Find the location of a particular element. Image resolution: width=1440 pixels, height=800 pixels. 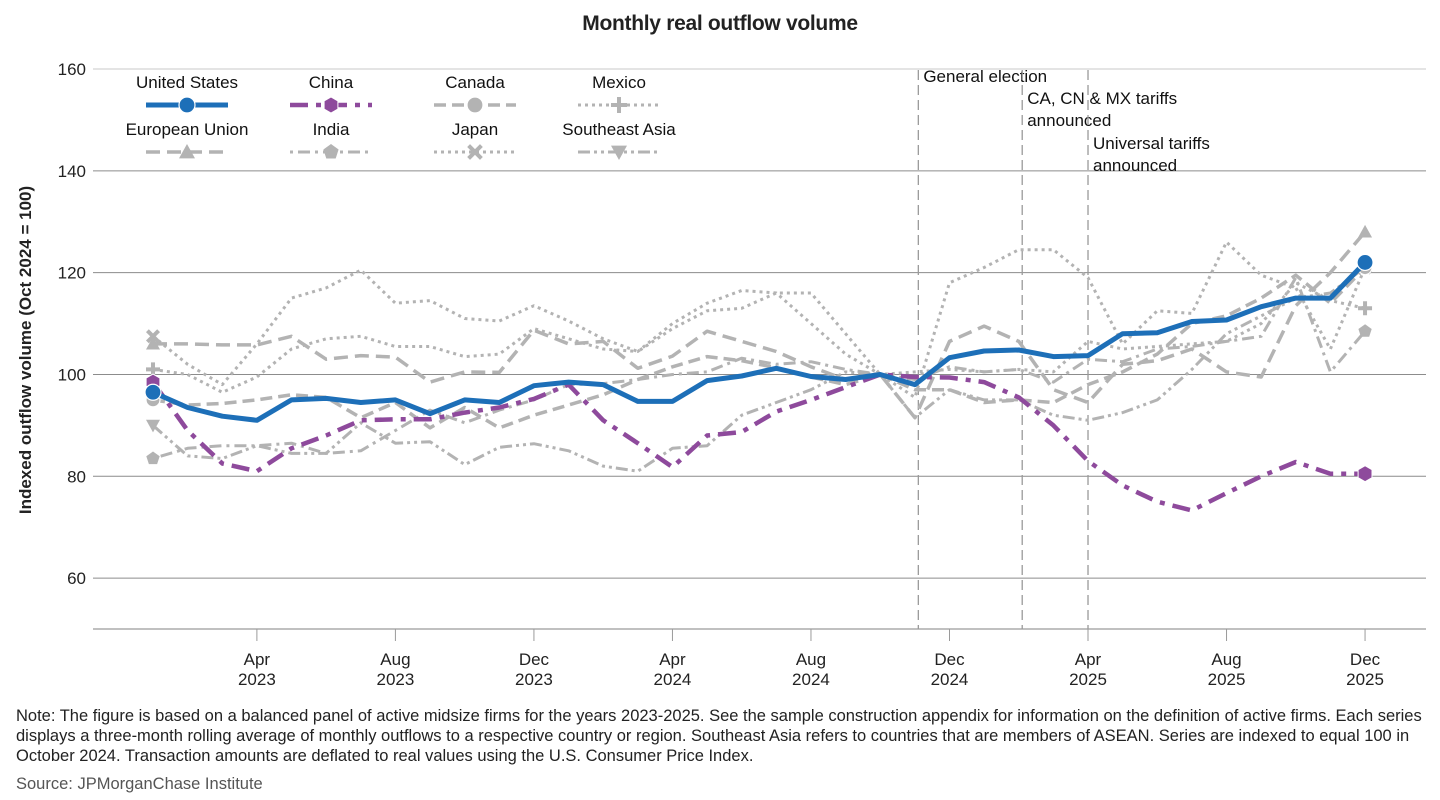

y-tick-label: 100 is located at coordinates (72, 374).